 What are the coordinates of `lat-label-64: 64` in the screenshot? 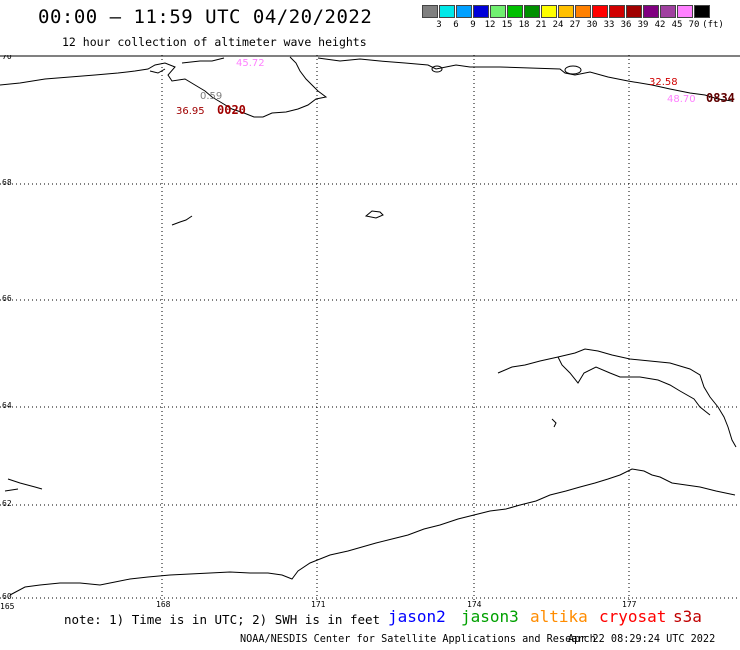 It's located at (7, 405).